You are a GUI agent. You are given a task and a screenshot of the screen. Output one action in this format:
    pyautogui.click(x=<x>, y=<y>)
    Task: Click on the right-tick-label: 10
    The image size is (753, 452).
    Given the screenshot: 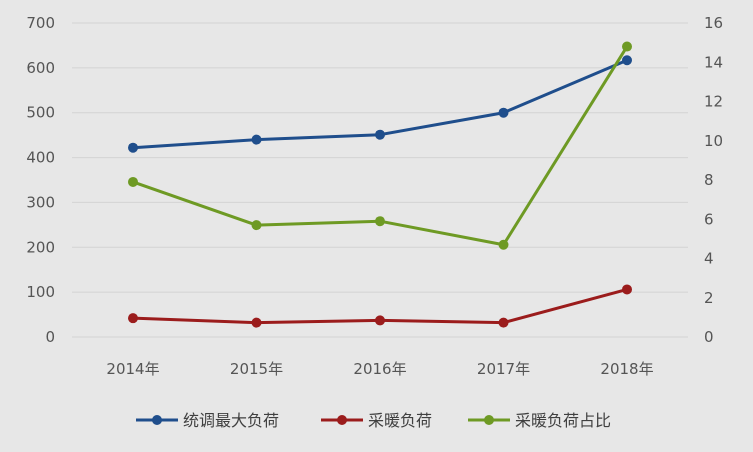 What is the action you would take?
    pyautogui.click(x=713, y=141)
    